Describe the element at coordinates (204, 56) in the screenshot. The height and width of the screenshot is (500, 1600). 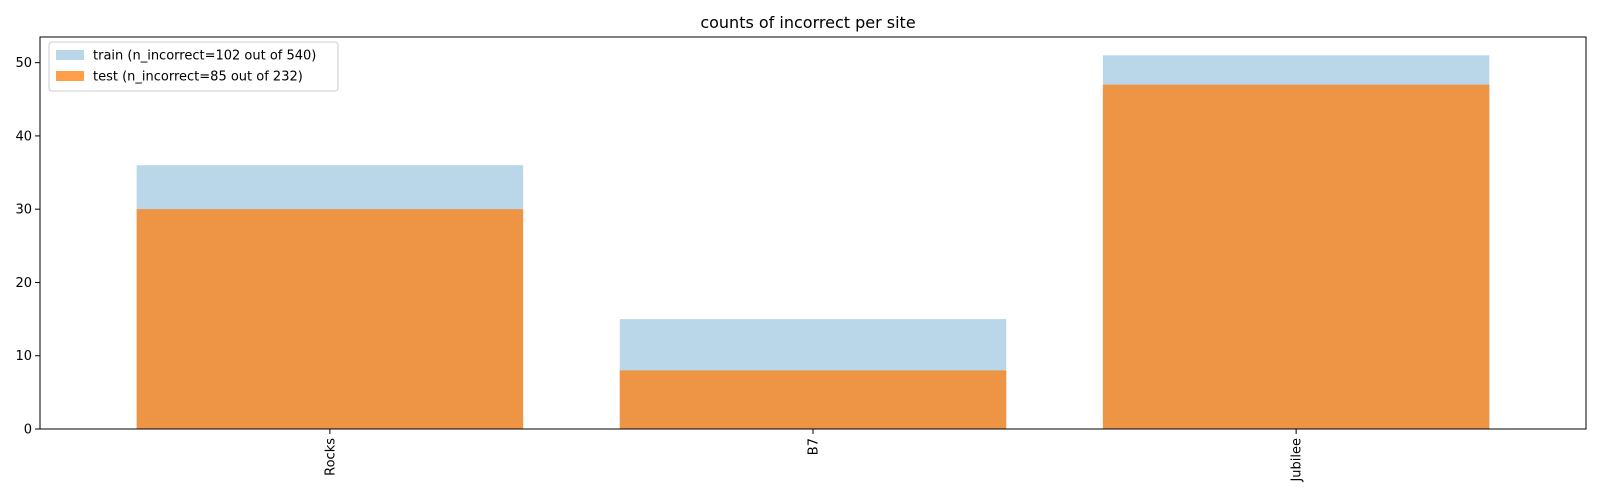
I see `legend-label-train: train (n_incorrect=102 out of 540)` at that location.